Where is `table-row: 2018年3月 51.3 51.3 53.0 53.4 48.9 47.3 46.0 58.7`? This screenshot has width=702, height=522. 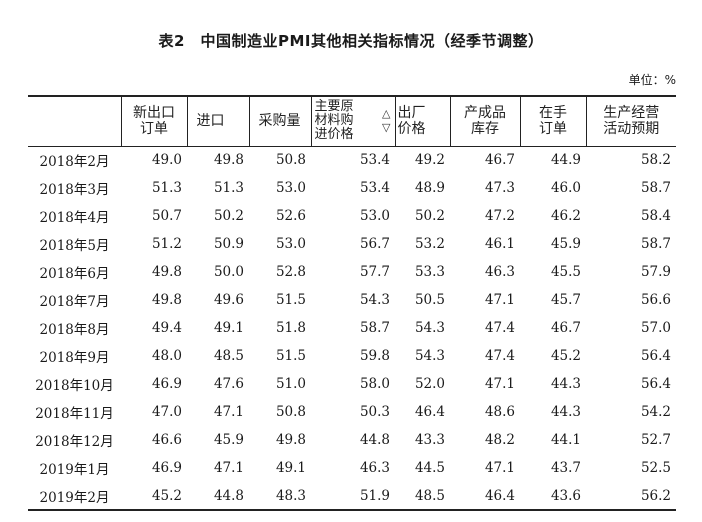 table-row: 2018年3月 51.3 51.3 53.0 53.4 48.9 47.3 46.0 58.7 is located at coordinates (352, 188).